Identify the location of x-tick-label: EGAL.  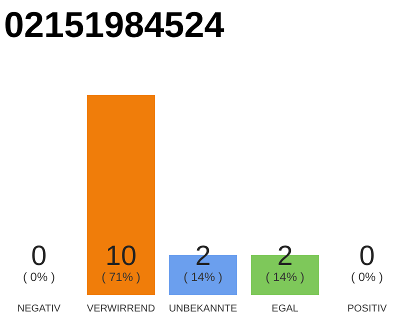
(285, 309).